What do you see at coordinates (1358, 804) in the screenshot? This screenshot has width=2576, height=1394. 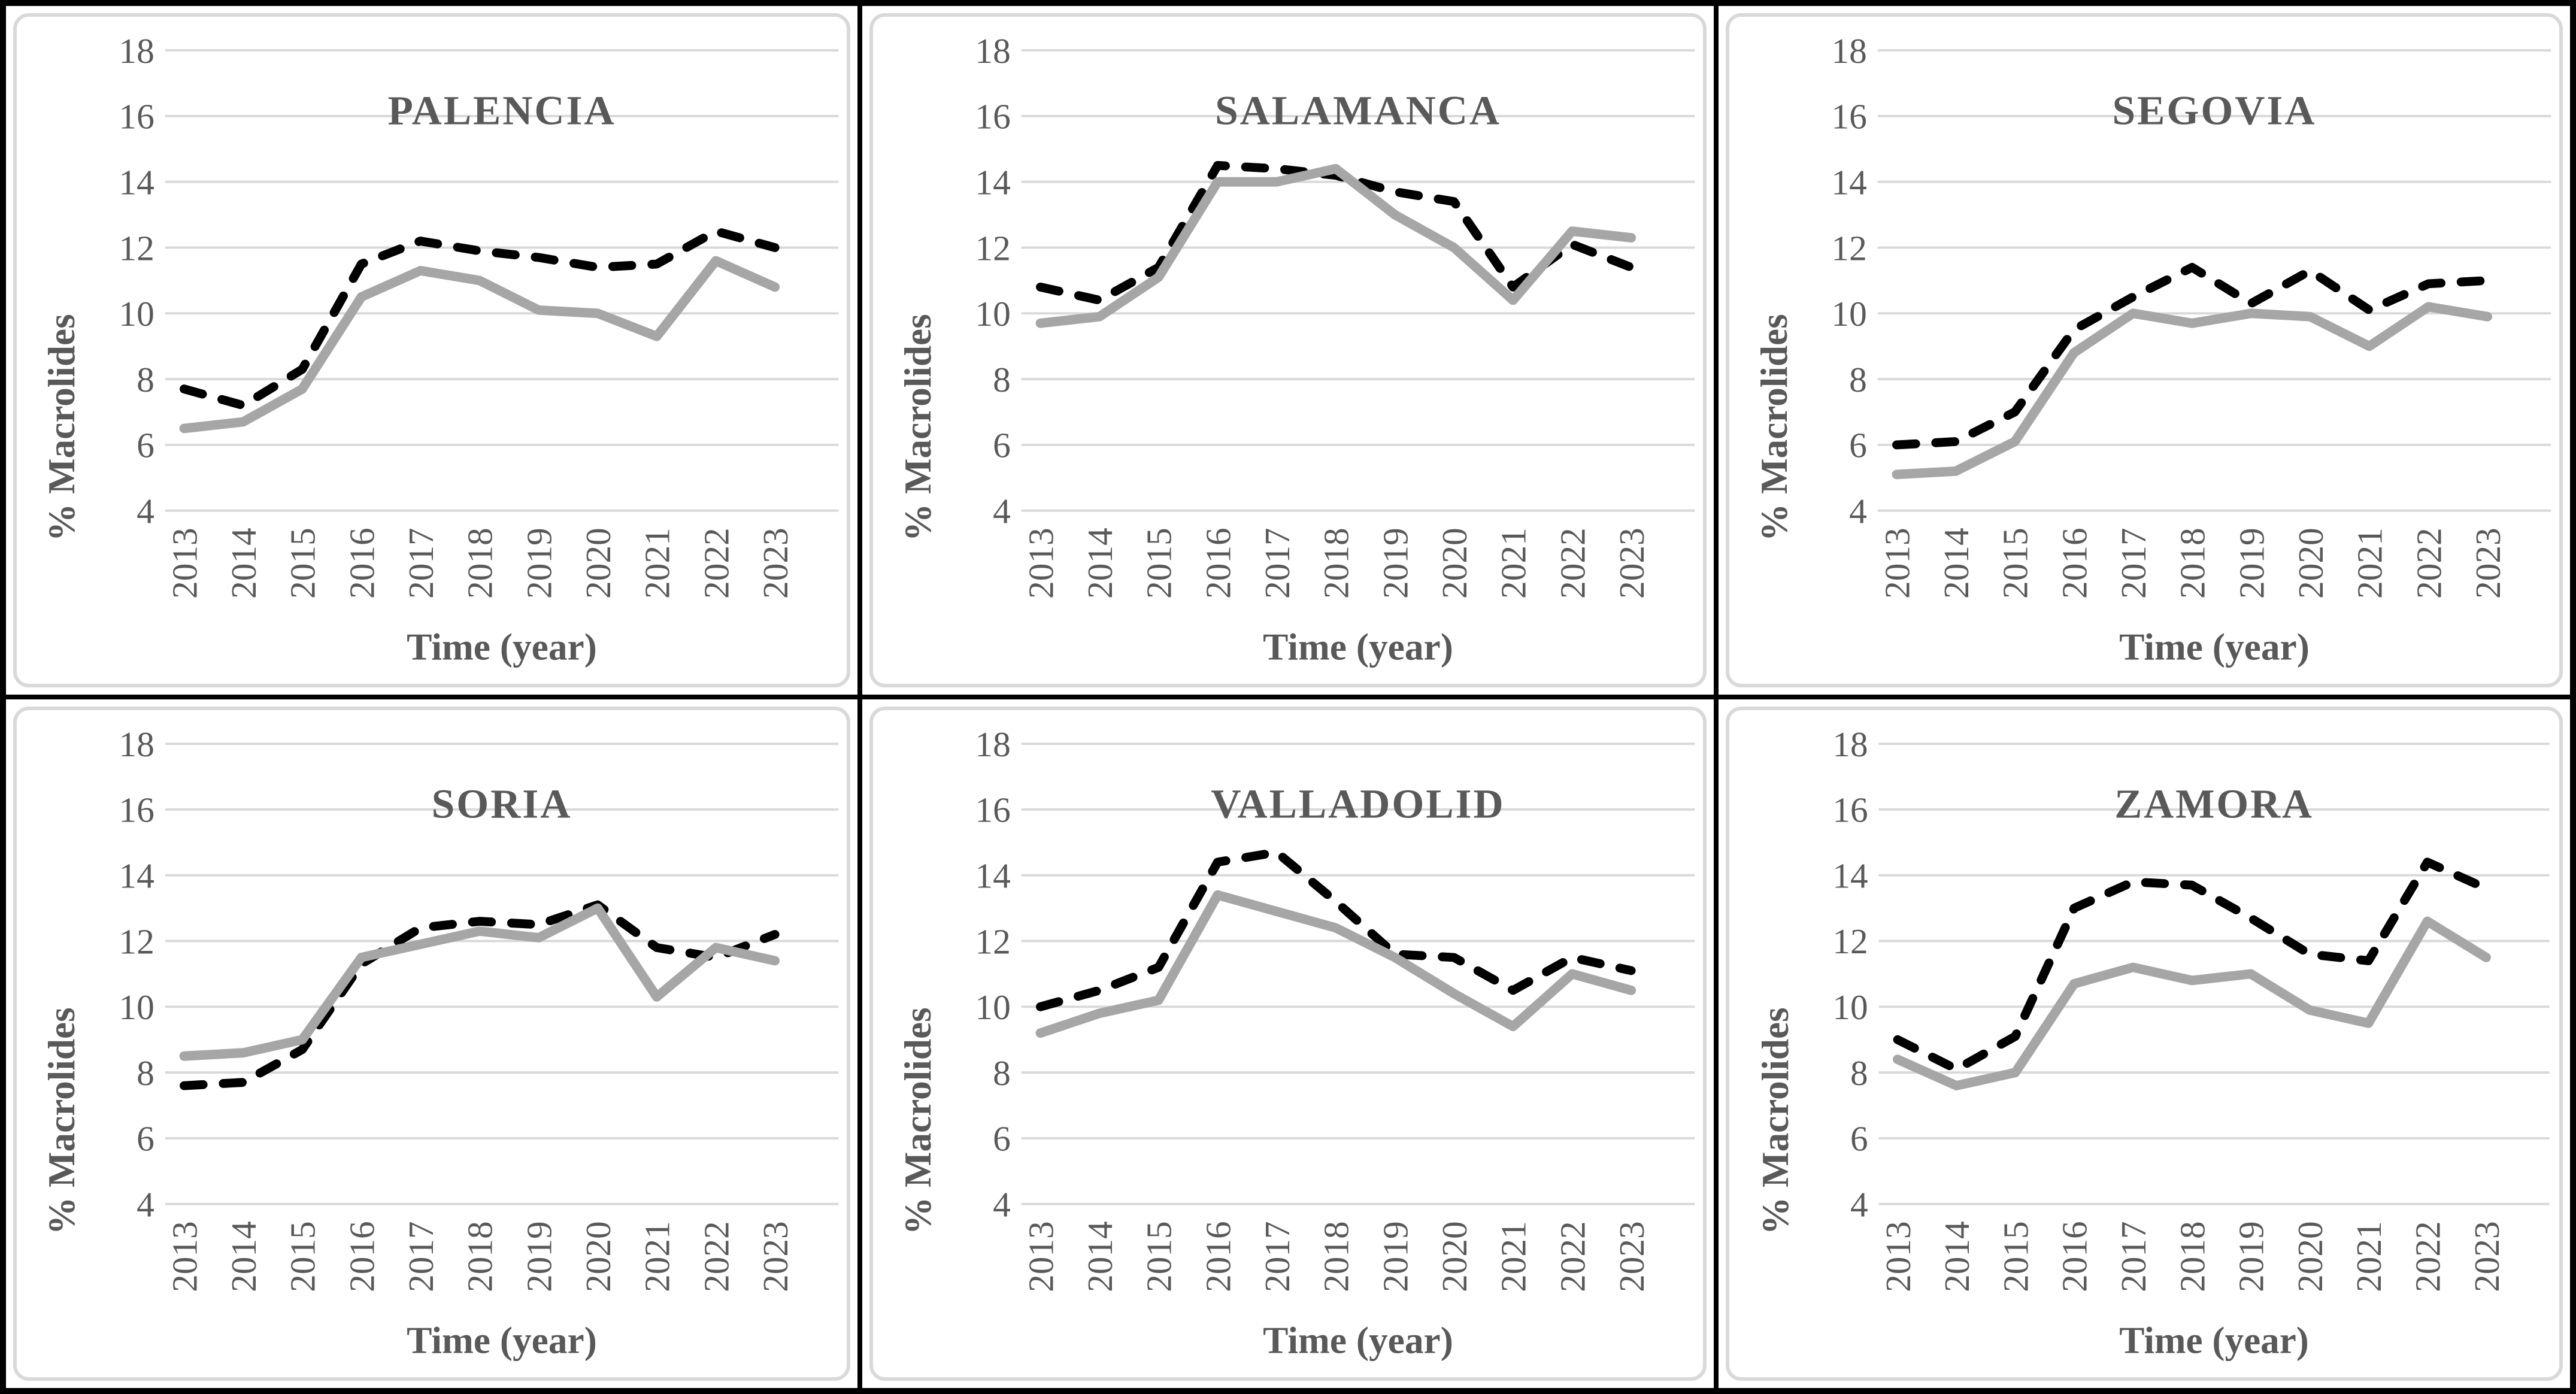 I see `chart-title: VALLADOLID` at bounding box center [1358, 804].